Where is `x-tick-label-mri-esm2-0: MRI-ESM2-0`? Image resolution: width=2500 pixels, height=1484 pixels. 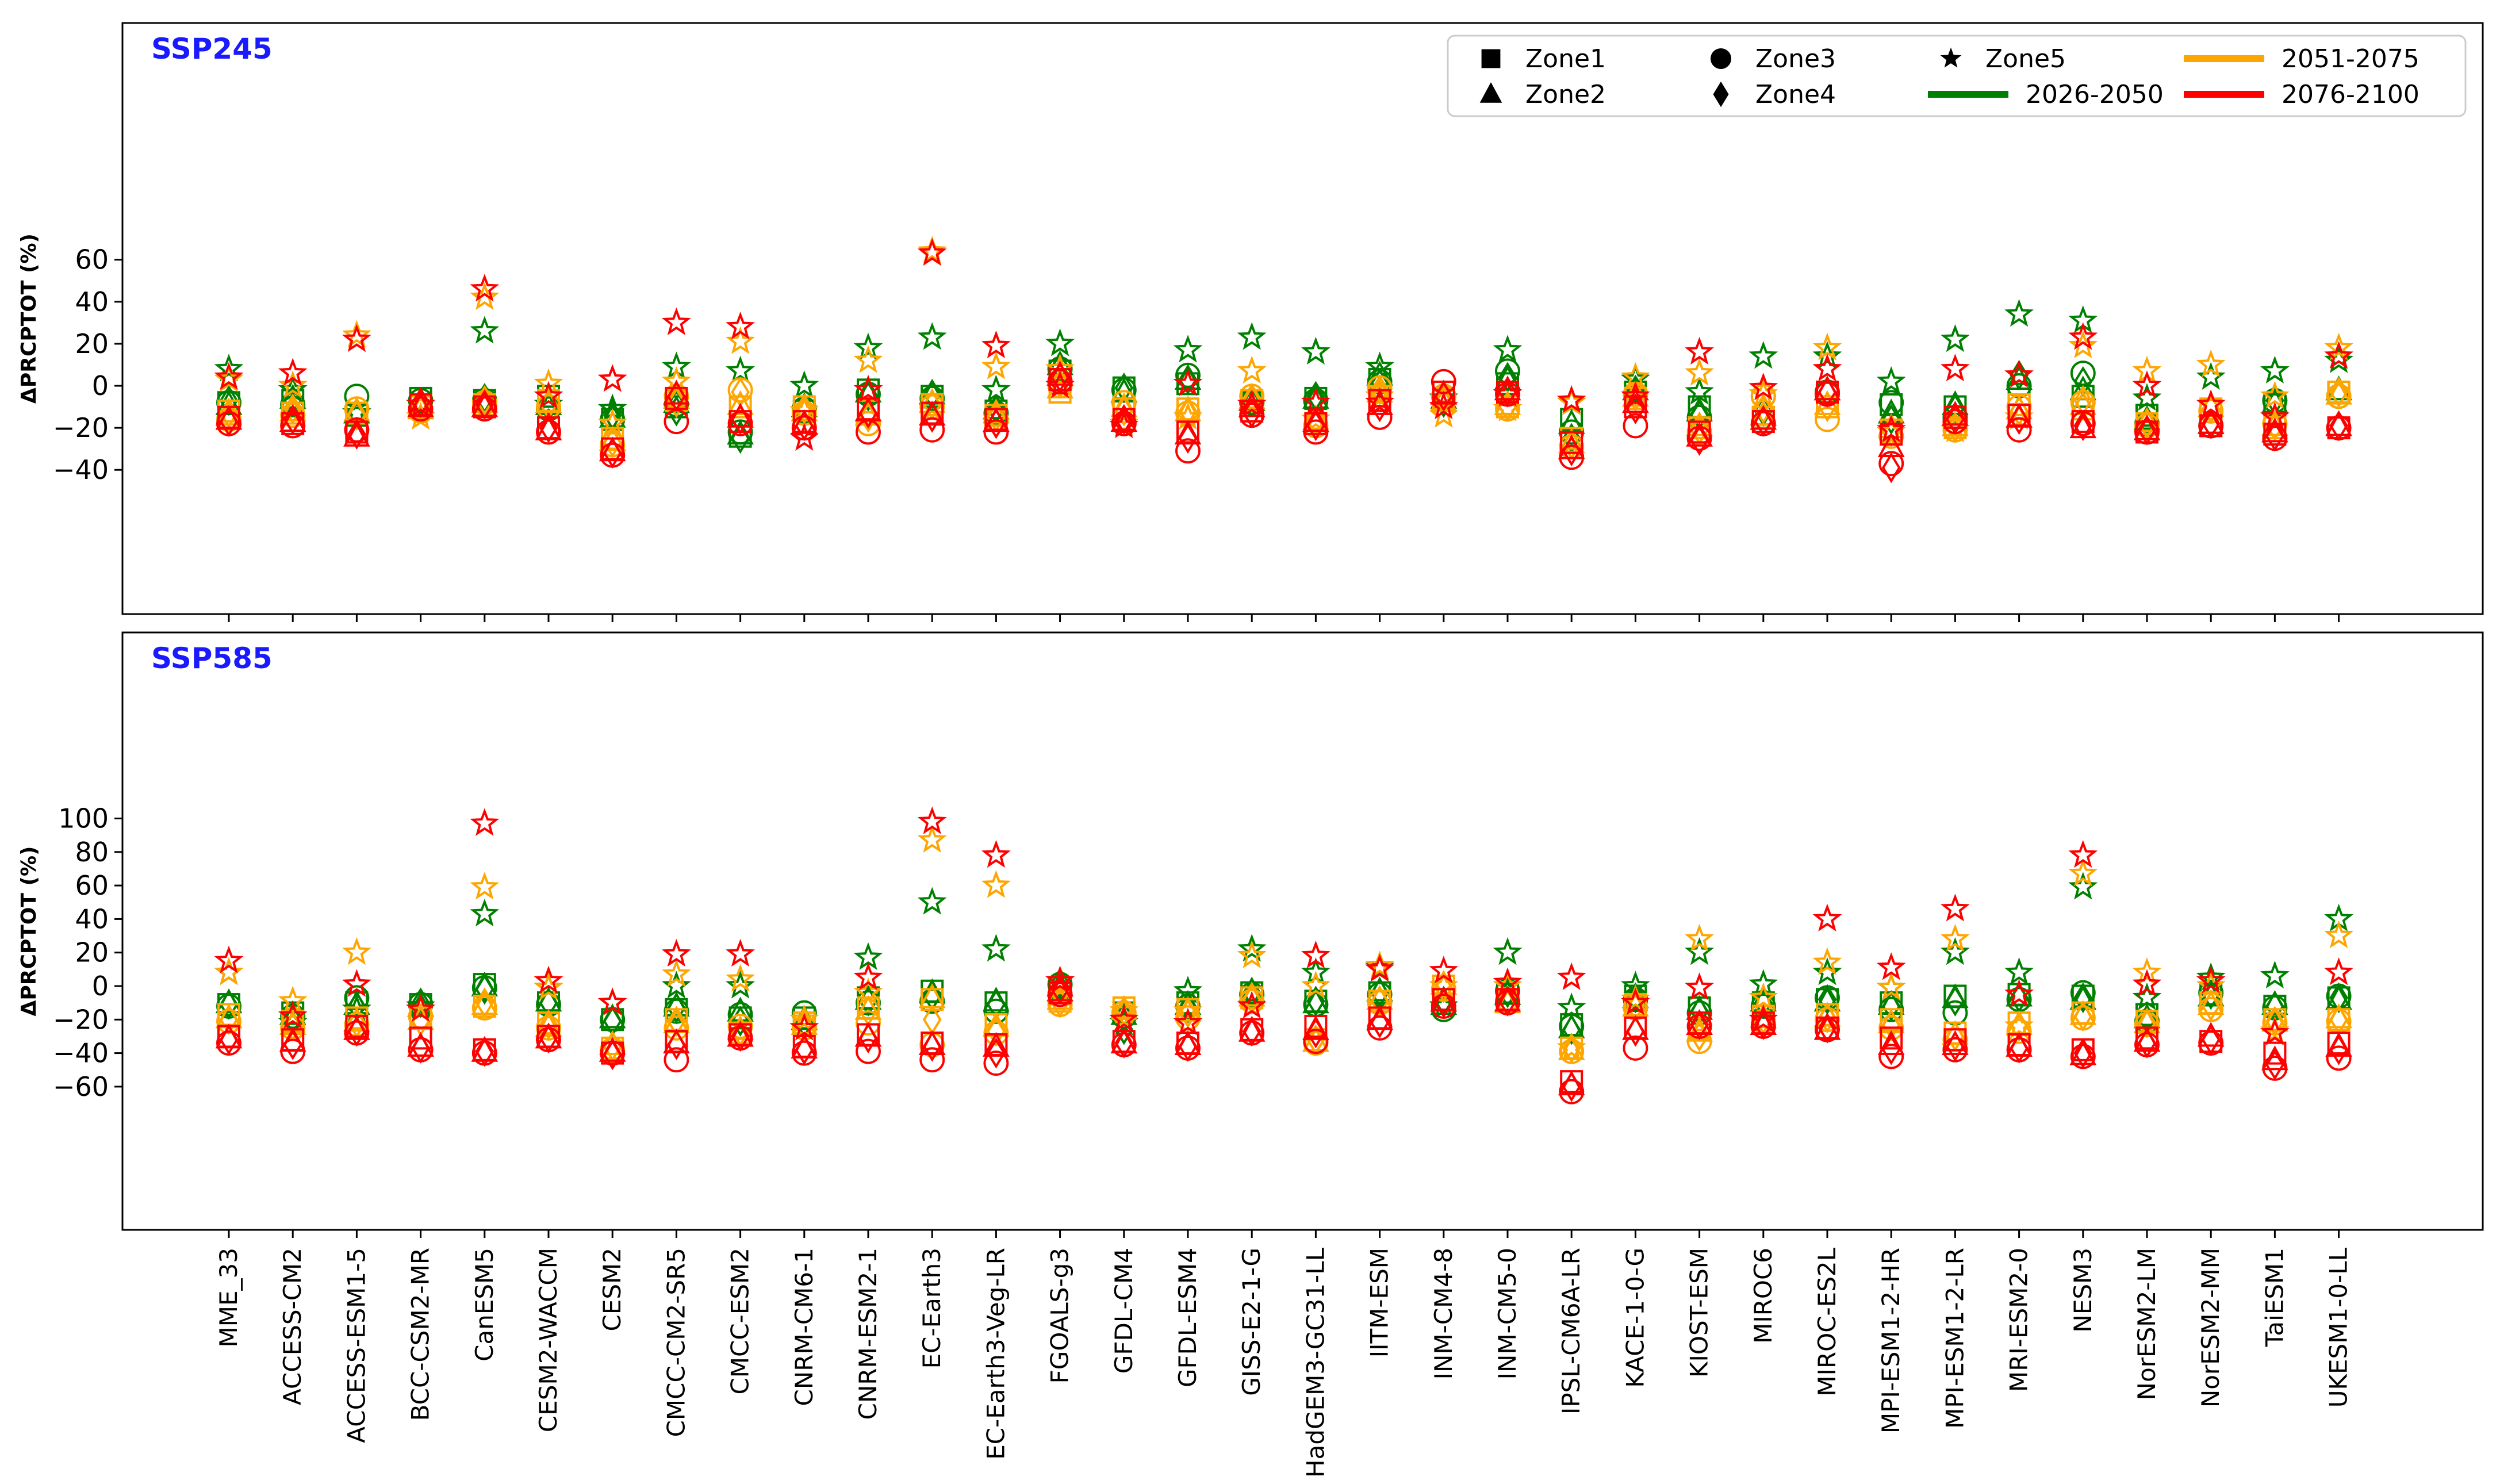 x-tick-label-mri-esm2-0: MRI-ESM2-0 is located at coordinates (2019, 1320).